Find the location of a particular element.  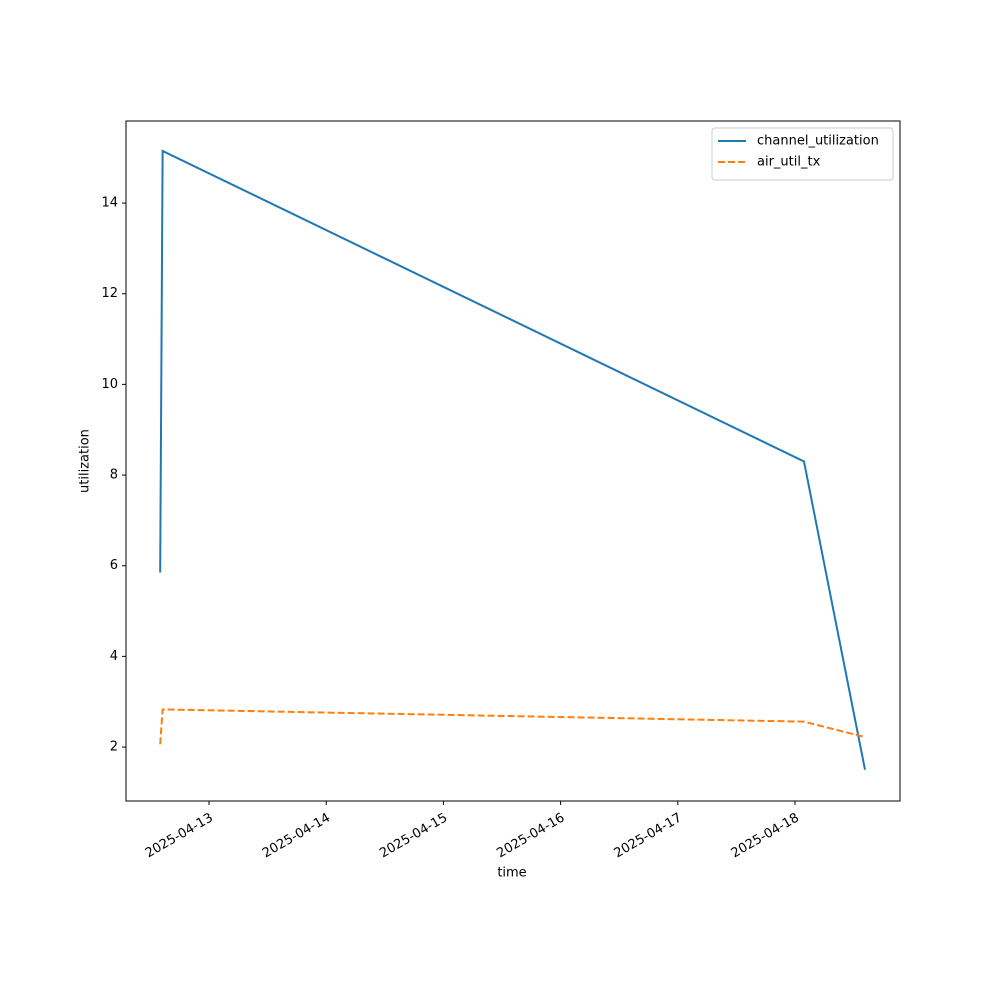

y-axis-label: utilization is located at coordinates (85, 461).